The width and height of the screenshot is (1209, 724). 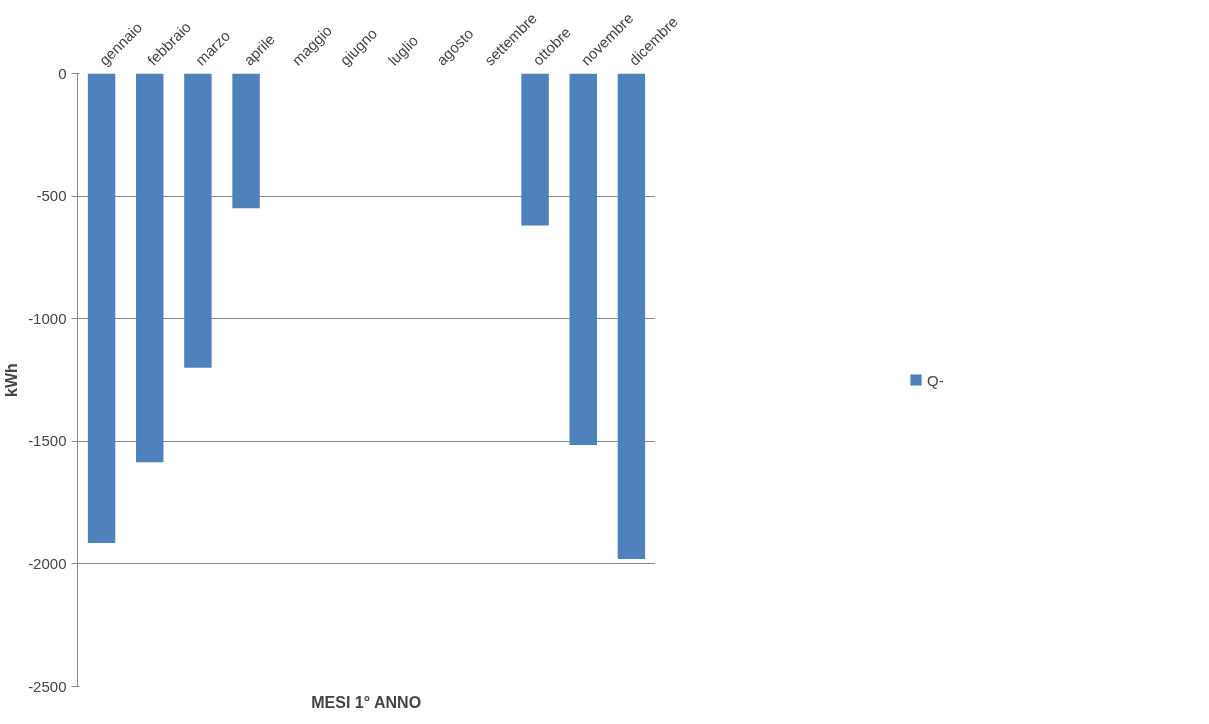 What do you see at coordinates (62, 73) in the screenshot?
I see `y-tick-label: 0` at bounding box center [62, 73].